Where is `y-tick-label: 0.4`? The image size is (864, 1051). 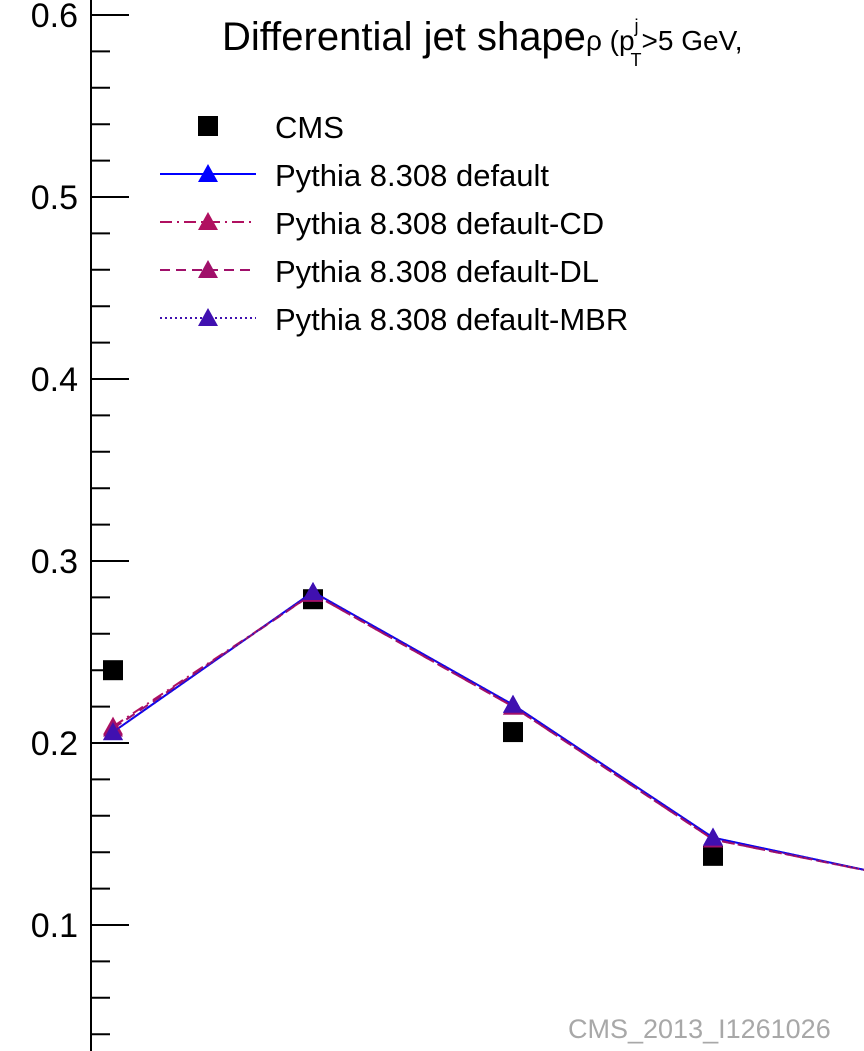
y-tick-label: 0.4 is located at coordinates (54, 380).